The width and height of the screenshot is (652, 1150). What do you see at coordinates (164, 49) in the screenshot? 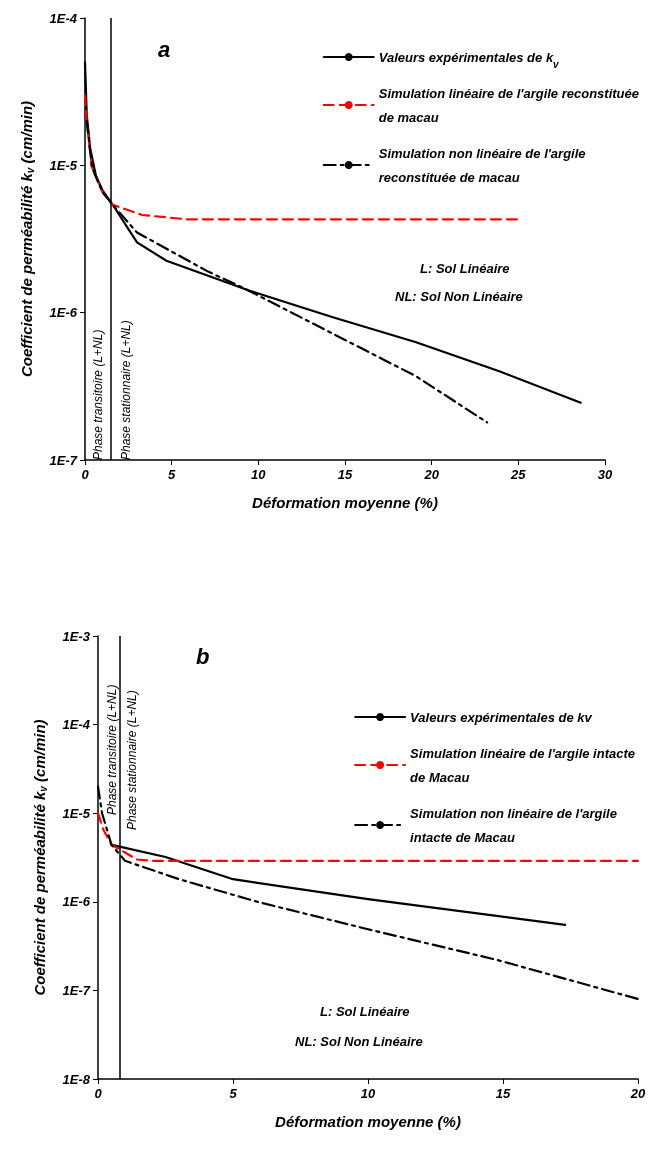
I see `text: a` at bounding box center [164, 49].